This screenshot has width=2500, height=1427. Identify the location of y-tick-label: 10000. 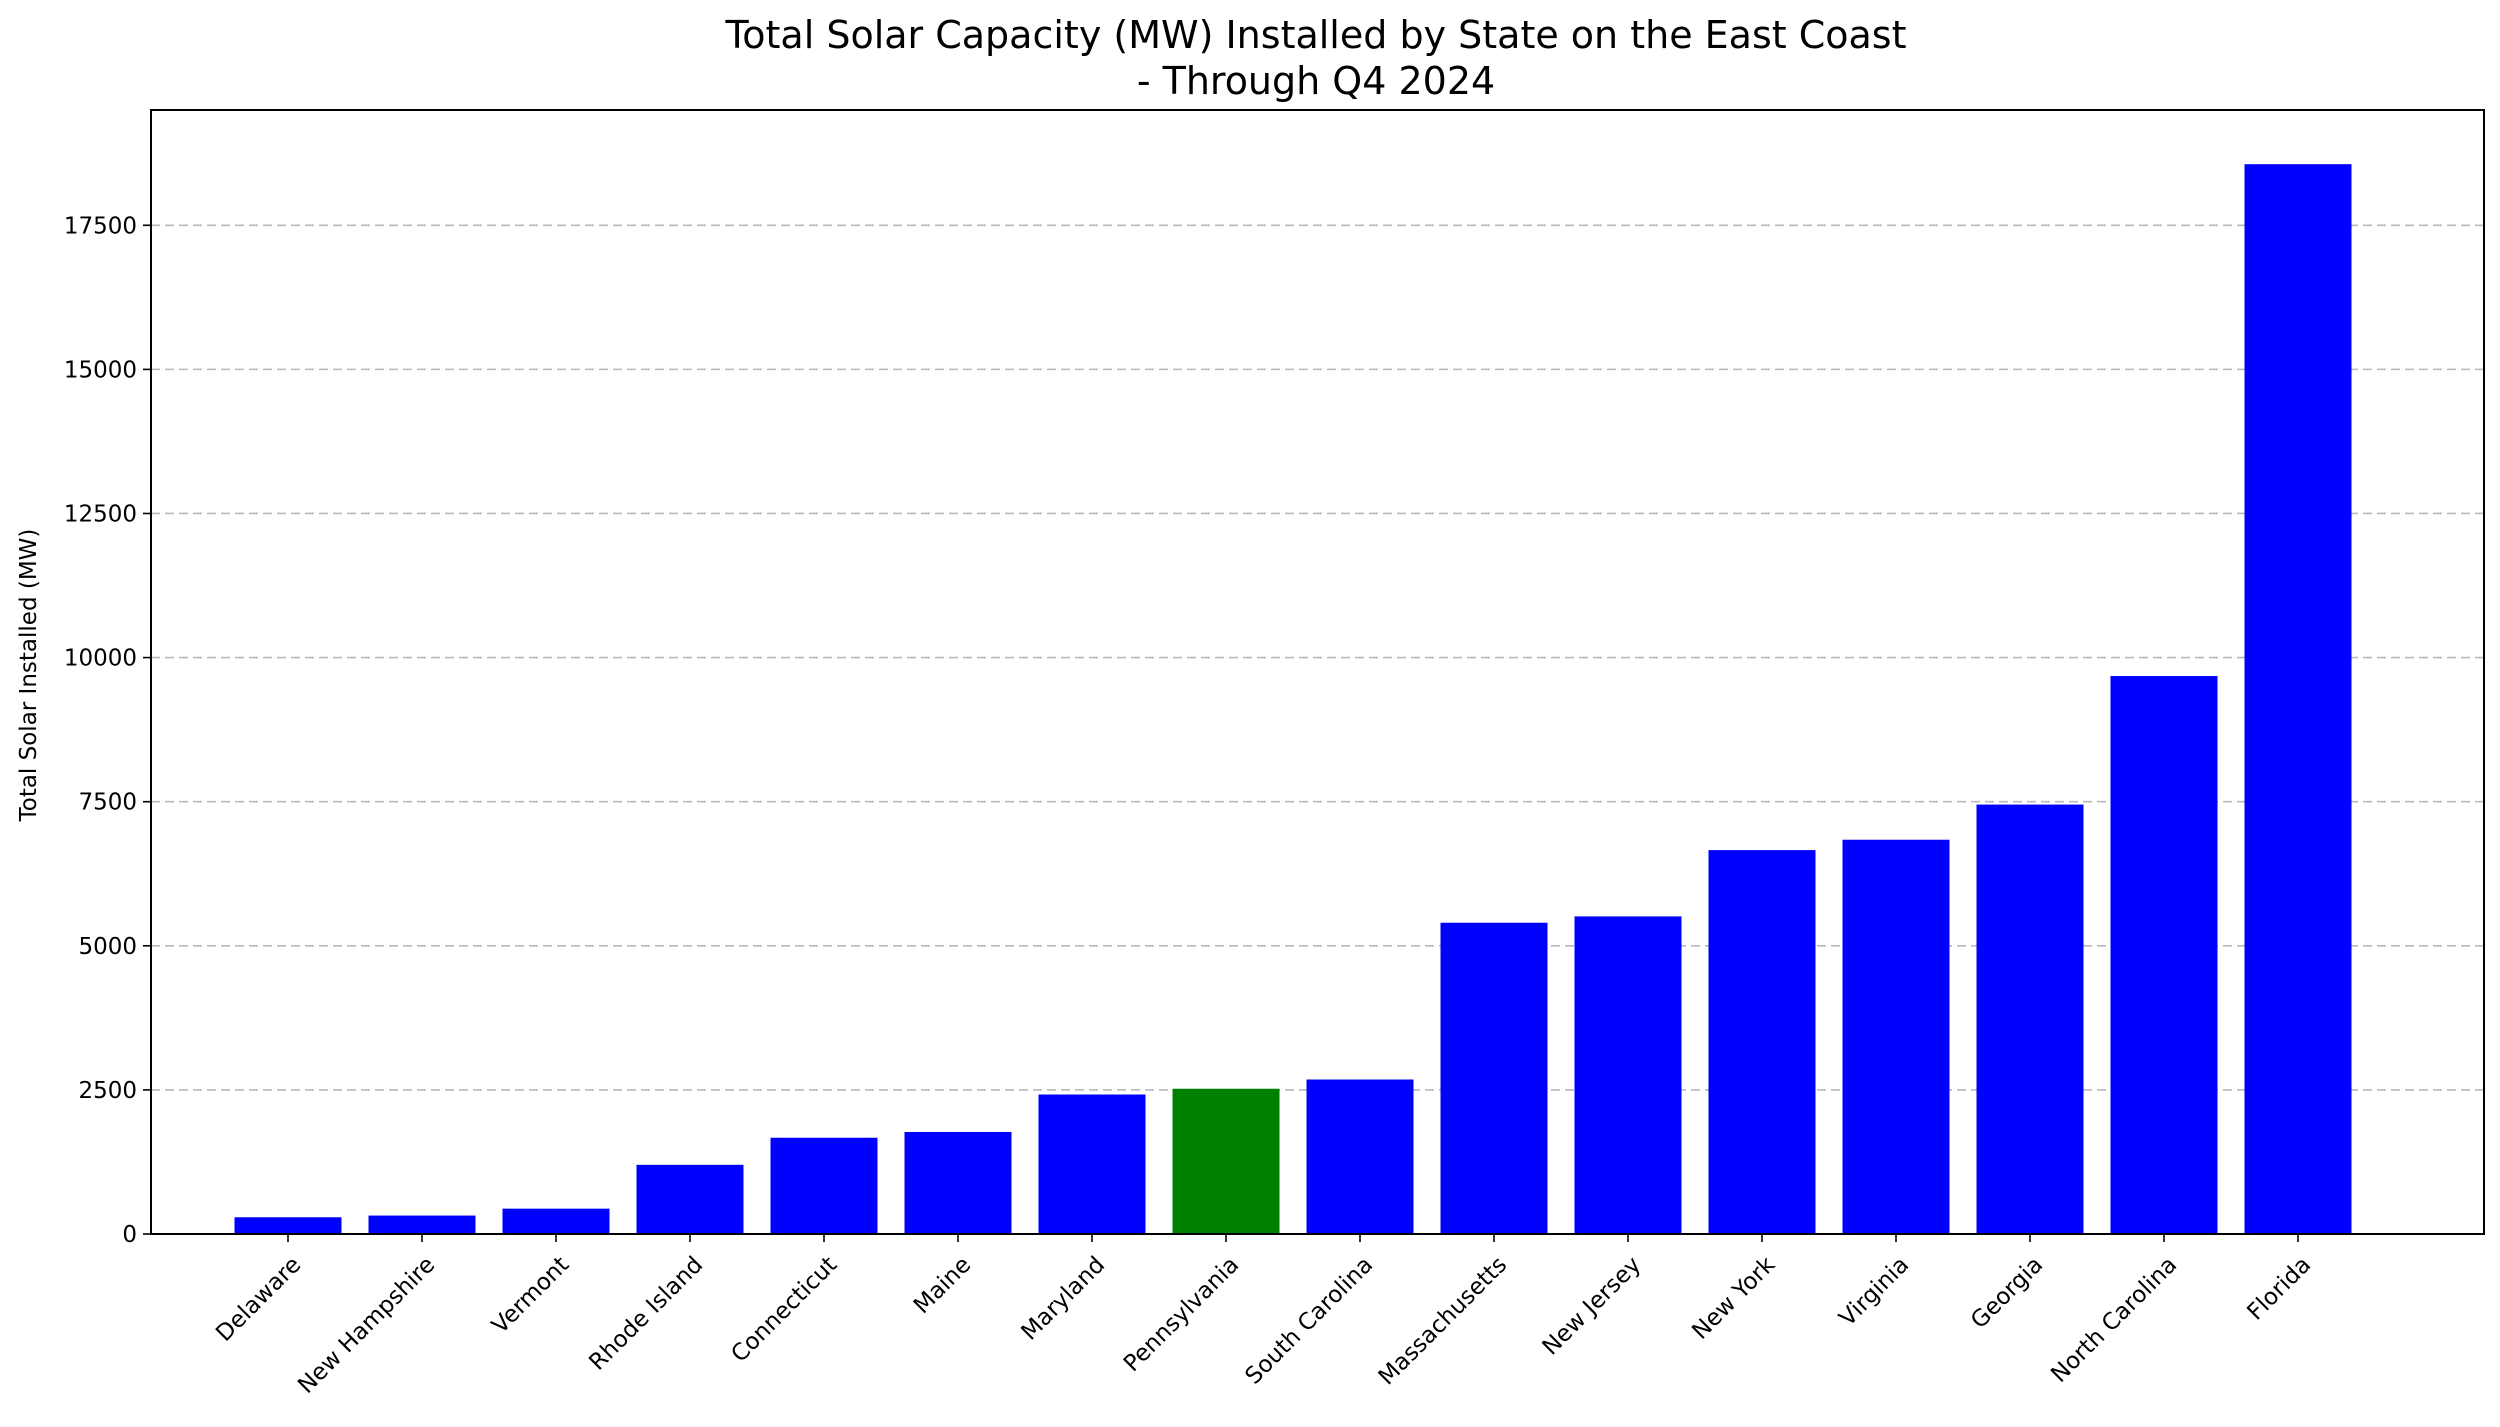
(100, 659).